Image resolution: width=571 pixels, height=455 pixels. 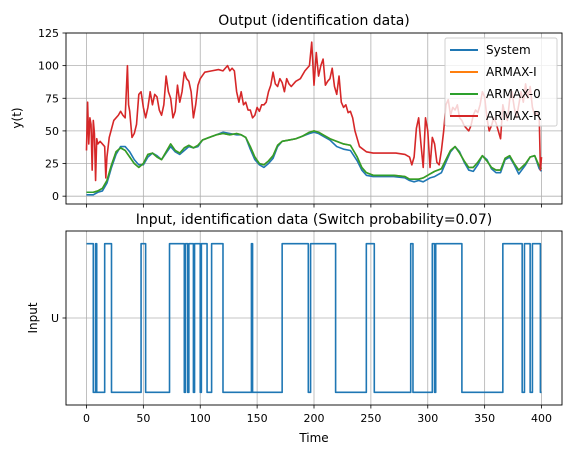 What do you see at coordinates (143, 418) in the screenshot?
I see `x-tick-label: 50` at bounding box center [143, 418].